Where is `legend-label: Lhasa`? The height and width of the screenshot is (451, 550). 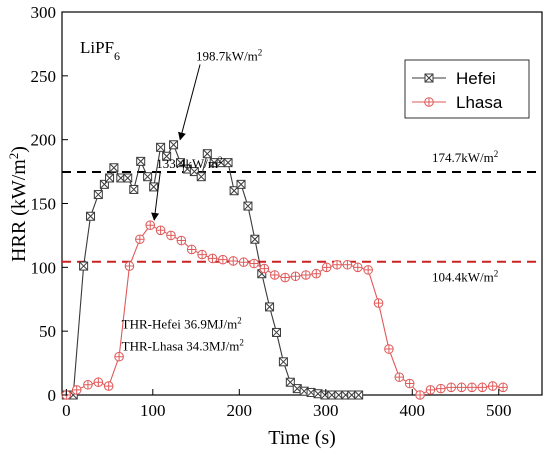
legend-label: Lhasa is located at coordinates (479, 102).